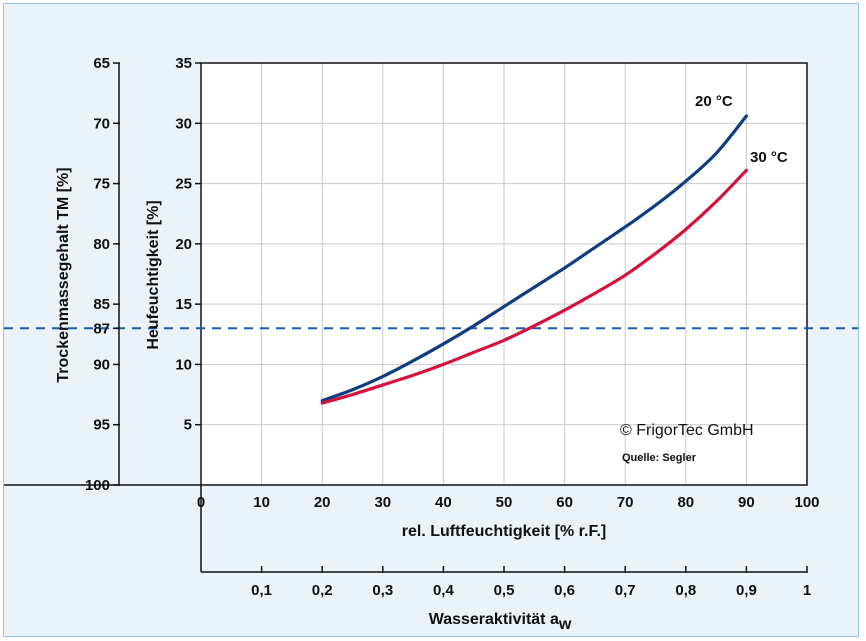  Describe the element at coordinates (183, 123) in the screenshot. I see `y-tick-label: 30` at that location.